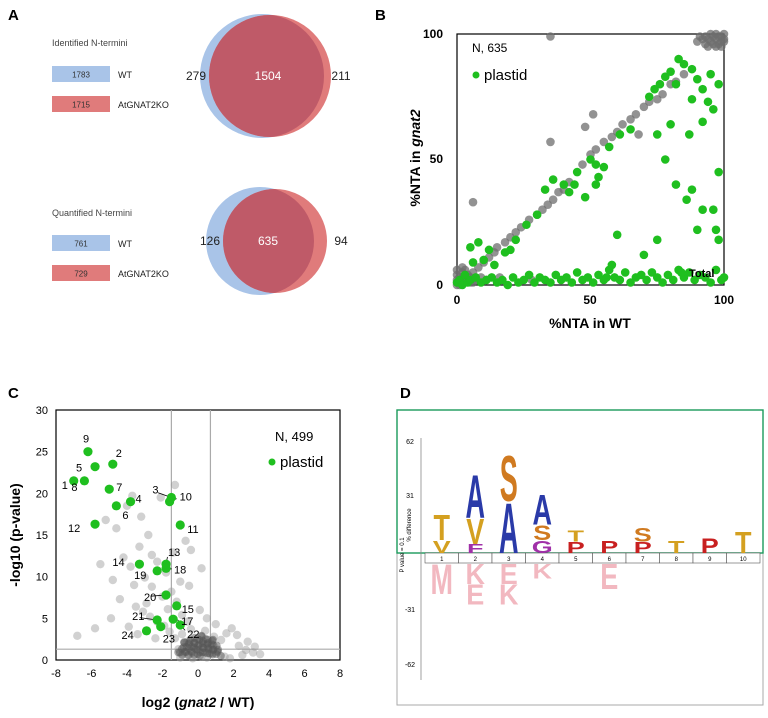 This screenshot has width=768, height=718. What do you see at coordinates (543, 560) in the screenshot?
I see `logo-position-number: 4` at bounding box center [543, 560].